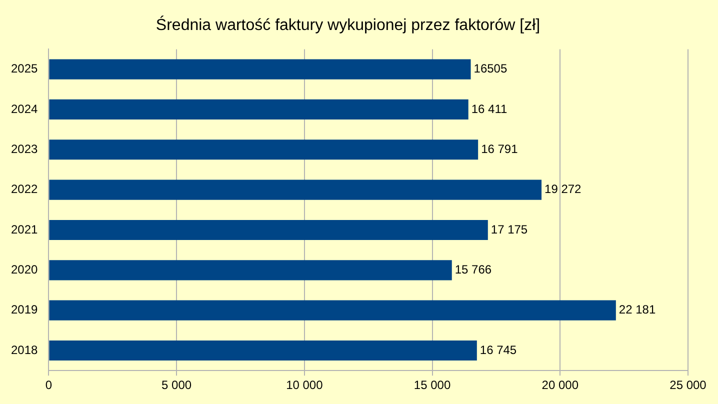 This screenshot has height=404, width=718. Describe the element at coordinates (24, 229) in the screenshot. I see `y-tick-label: 2021` at that location.